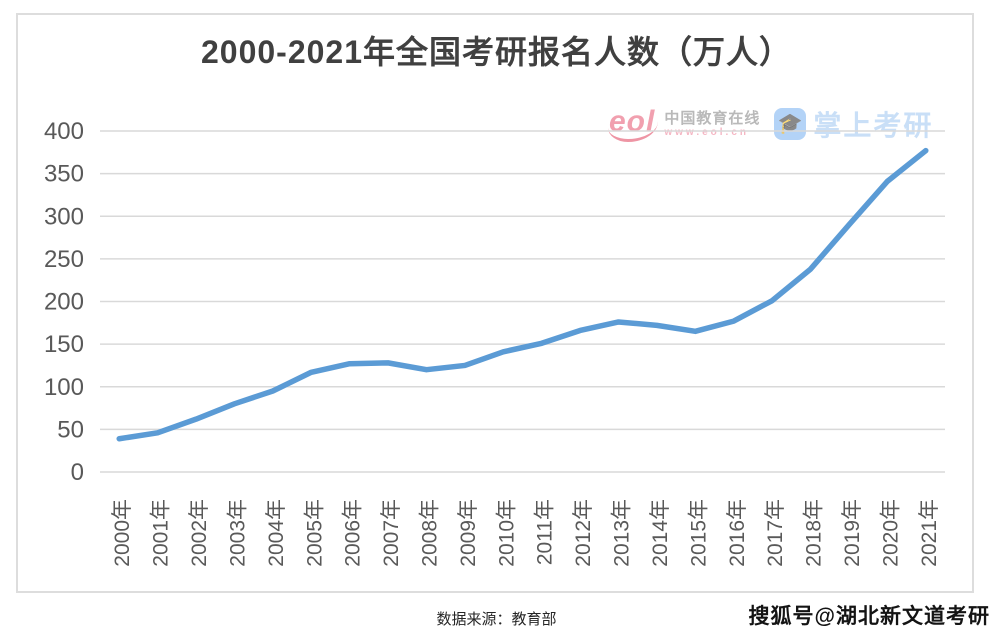 Image resolution: width=993 pixels, height=637 pixels. I want to click on x-axis-tick-label: 2013年, so click(622, 533).